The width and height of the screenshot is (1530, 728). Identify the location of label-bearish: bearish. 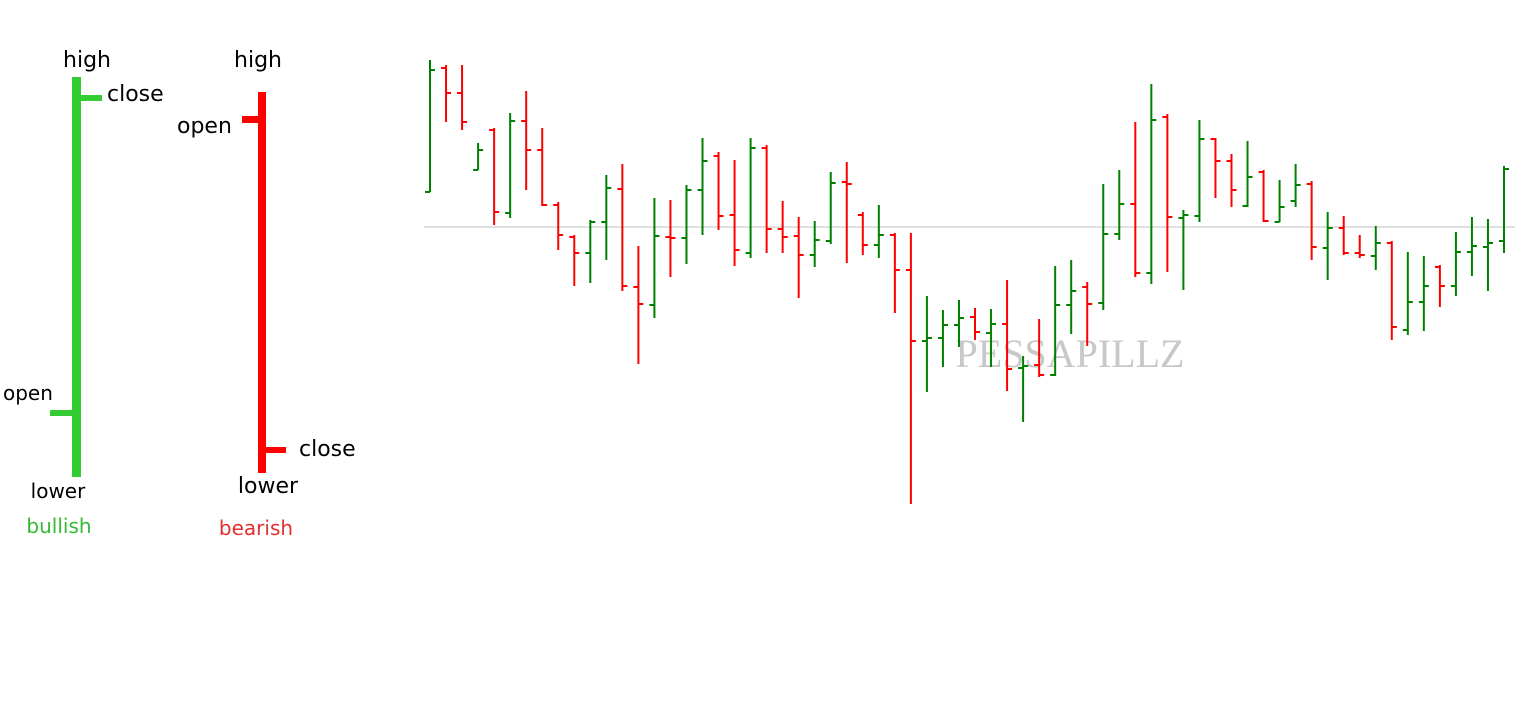
(256, 528).